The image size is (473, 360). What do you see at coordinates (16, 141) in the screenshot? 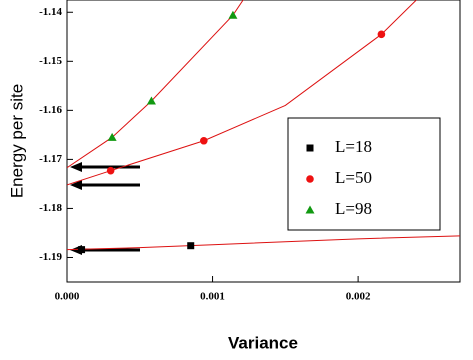
I see `y-axis-label: Energy per site` at bounding box center [16, 141].